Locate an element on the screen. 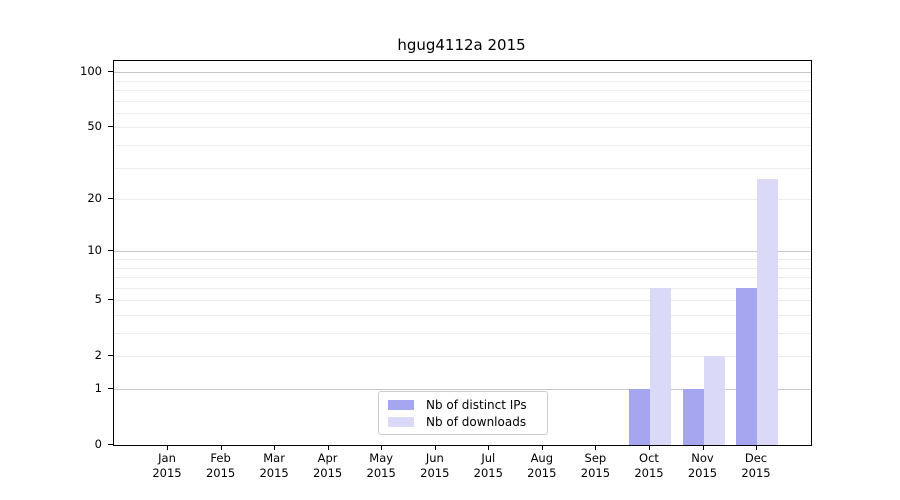  x-tick-label: Jul 2015 is located at coordinates (488, 466).